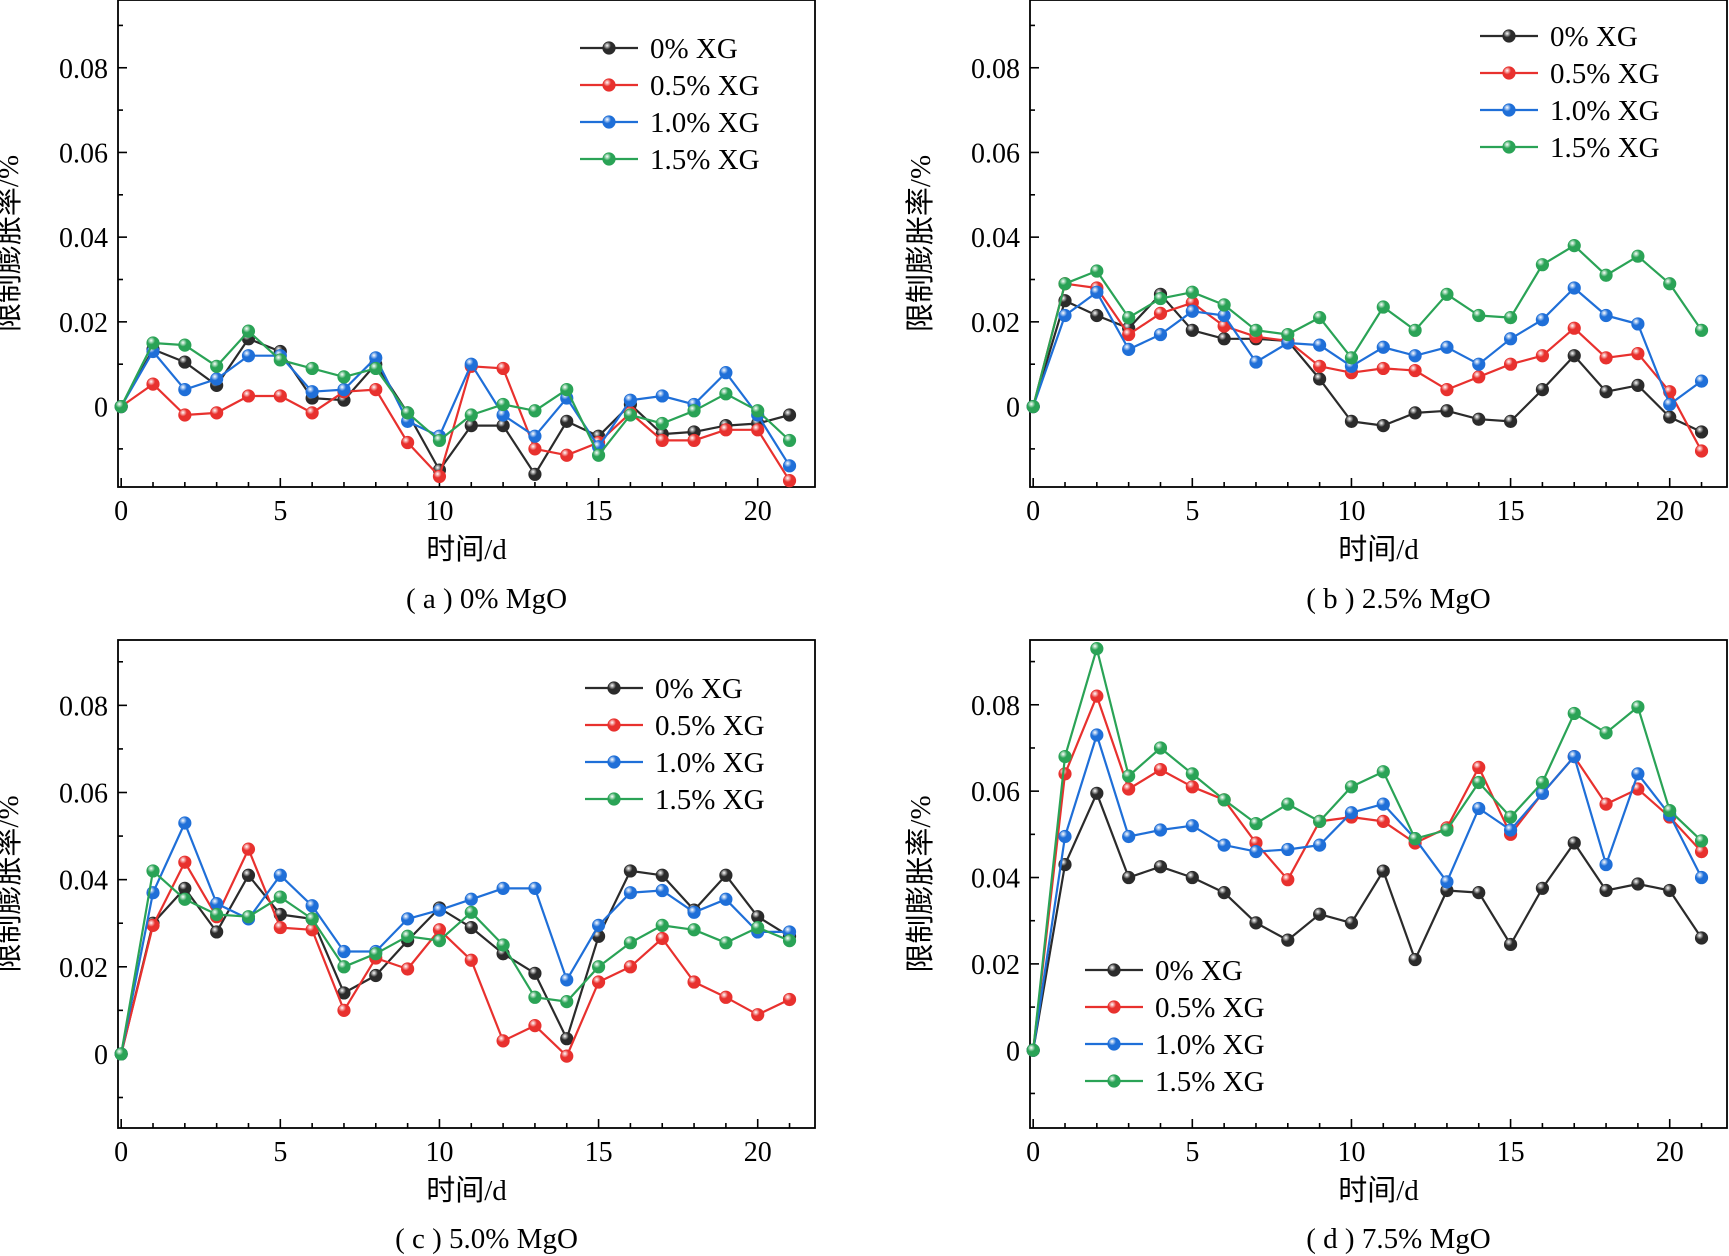 The image size is (1729, 1256). Describe the element at coordinates (101, 408) in the screenshot. I see `y-tick-label: 0` at that location.